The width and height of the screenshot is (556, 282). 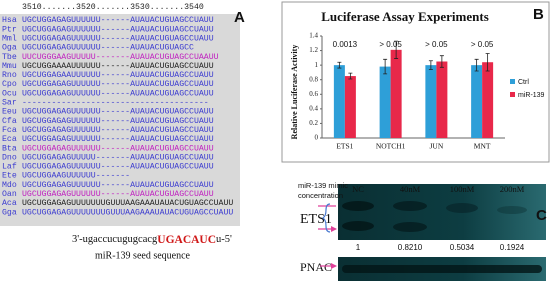 What do you see at coordinates (9, 148) in the screenshot?
I see `species-label: Bta` at bounding box center [9, 148].